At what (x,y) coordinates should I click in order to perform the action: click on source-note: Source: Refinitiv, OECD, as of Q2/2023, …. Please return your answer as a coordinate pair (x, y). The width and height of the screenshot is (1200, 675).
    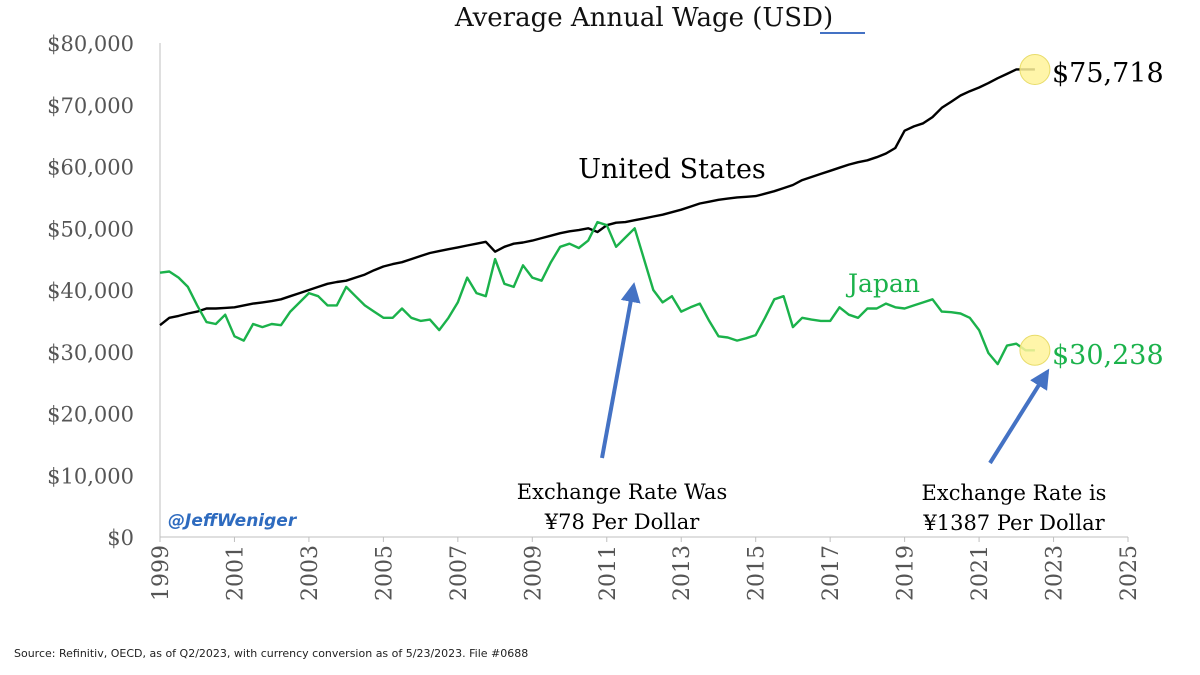
    Looking at the image, I should click on (271, 653).